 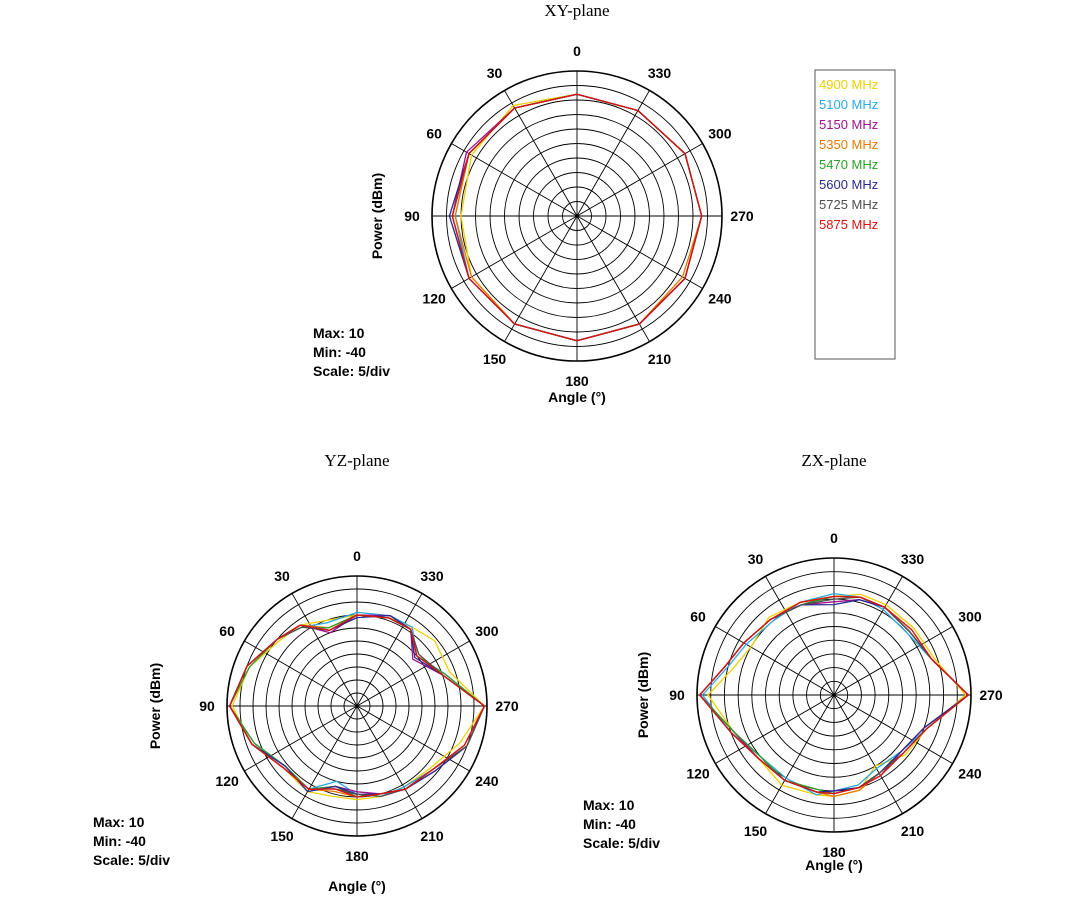 I want to click on legend-entry: 5350 MHz, so click(x=848, y=144).